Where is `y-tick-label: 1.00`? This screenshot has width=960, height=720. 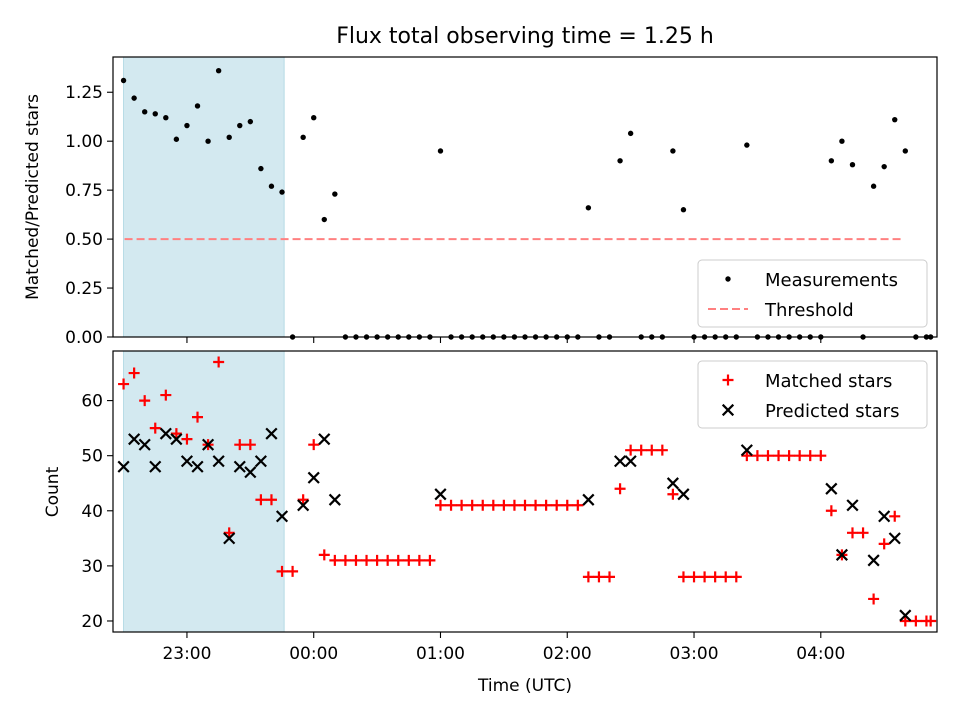 y-tick-label: 1.00 is located at coordinates (84, 142).